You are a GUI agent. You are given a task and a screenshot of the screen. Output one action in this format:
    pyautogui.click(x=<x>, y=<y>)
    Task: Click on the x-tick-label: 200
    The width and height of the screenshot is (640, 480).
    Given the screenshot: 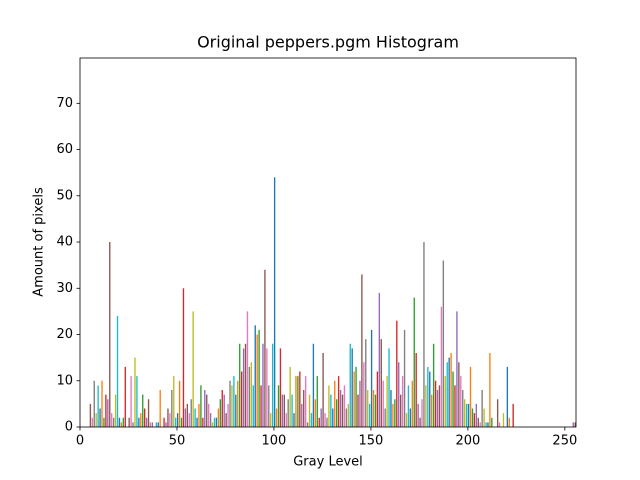 What is the action you would take?
    pyautogui.click(x=467, y=441)
    